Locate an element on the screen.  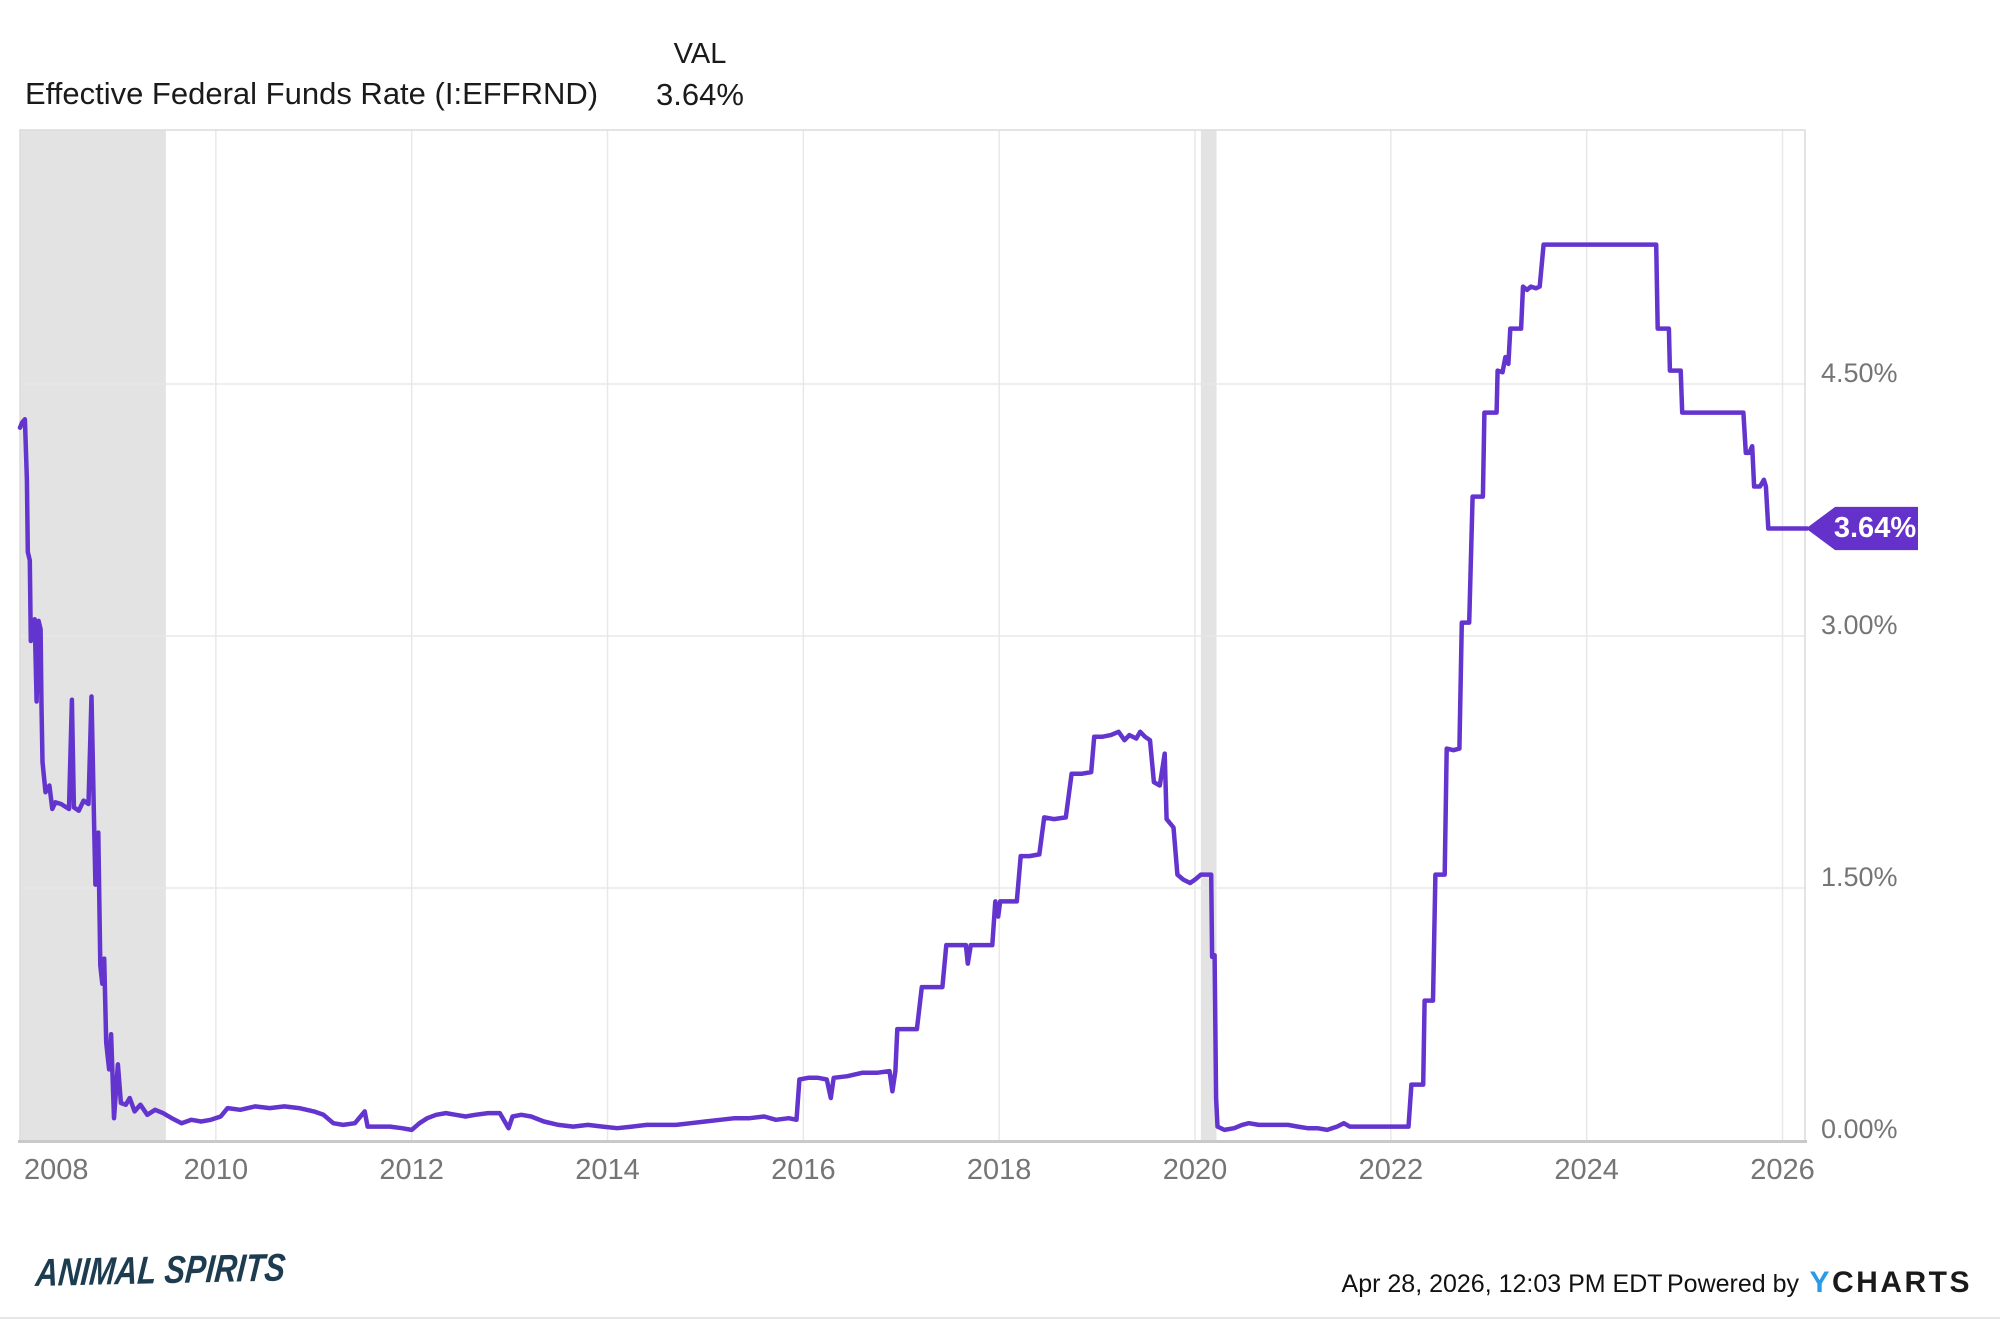
x-tick-label: 2020 is located at coordinates (1195, 1170).